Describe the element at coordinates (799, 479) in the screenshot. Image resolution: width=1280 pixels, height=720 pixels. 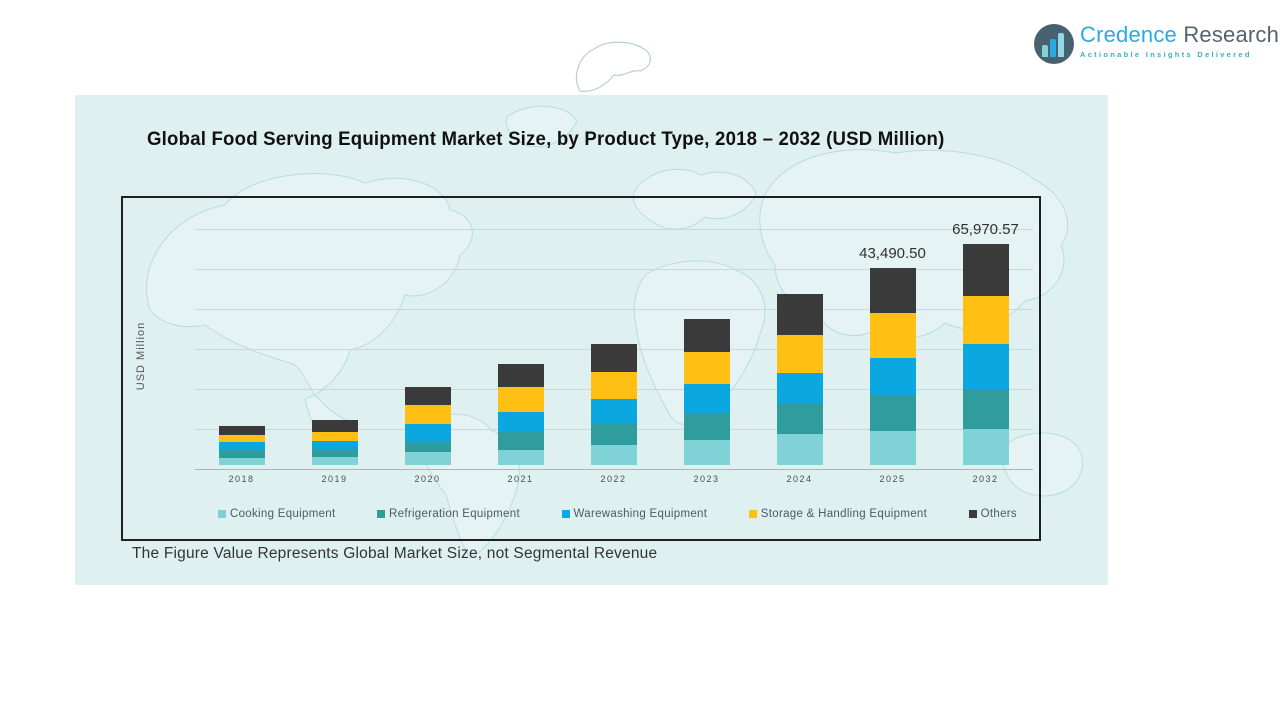
I see `x-tick-2024: 2024` at that location.